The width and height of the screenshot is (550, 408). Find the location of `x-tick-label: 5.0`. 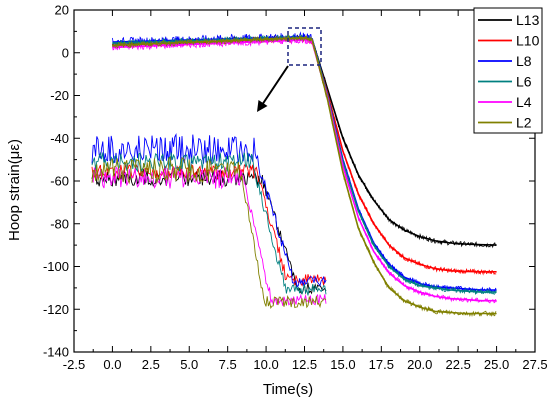

x-tick-label: 5.0 is located at coordinates (189, 364).